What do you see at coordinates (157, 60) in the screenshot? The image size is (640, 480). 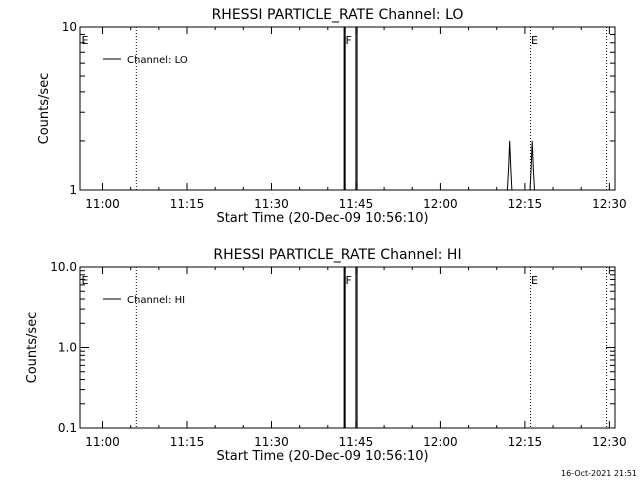 I see `legend-label: Channel: LO` at bounding box center [157, 60].